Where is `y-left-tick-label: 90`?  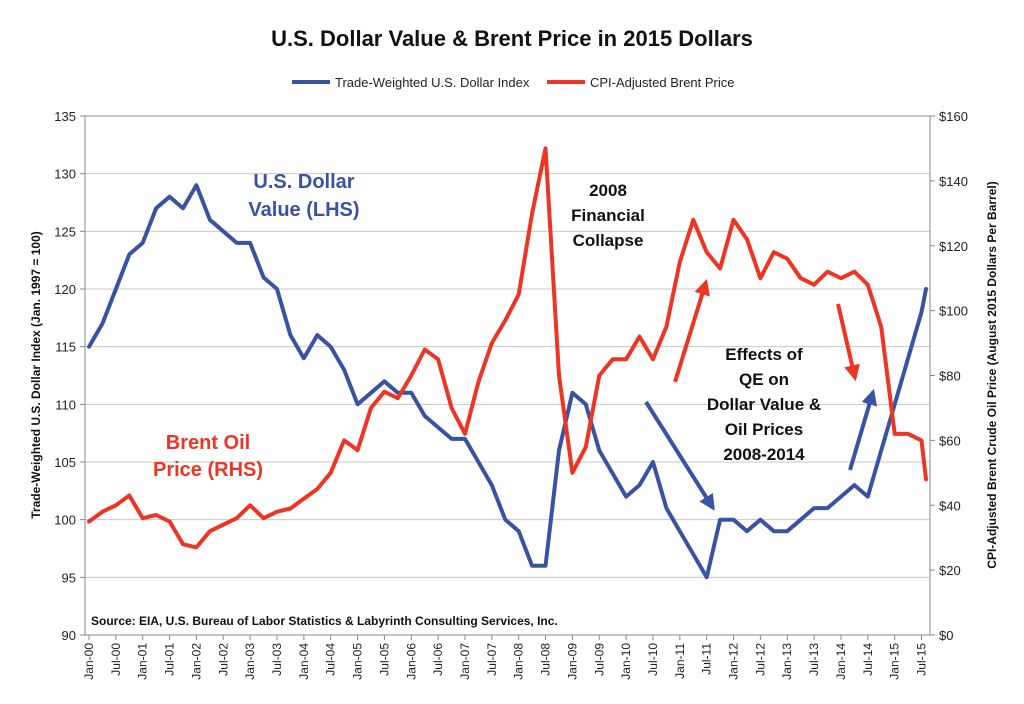
y-left-tick-label: 90 is located at coordinates (69, 635).